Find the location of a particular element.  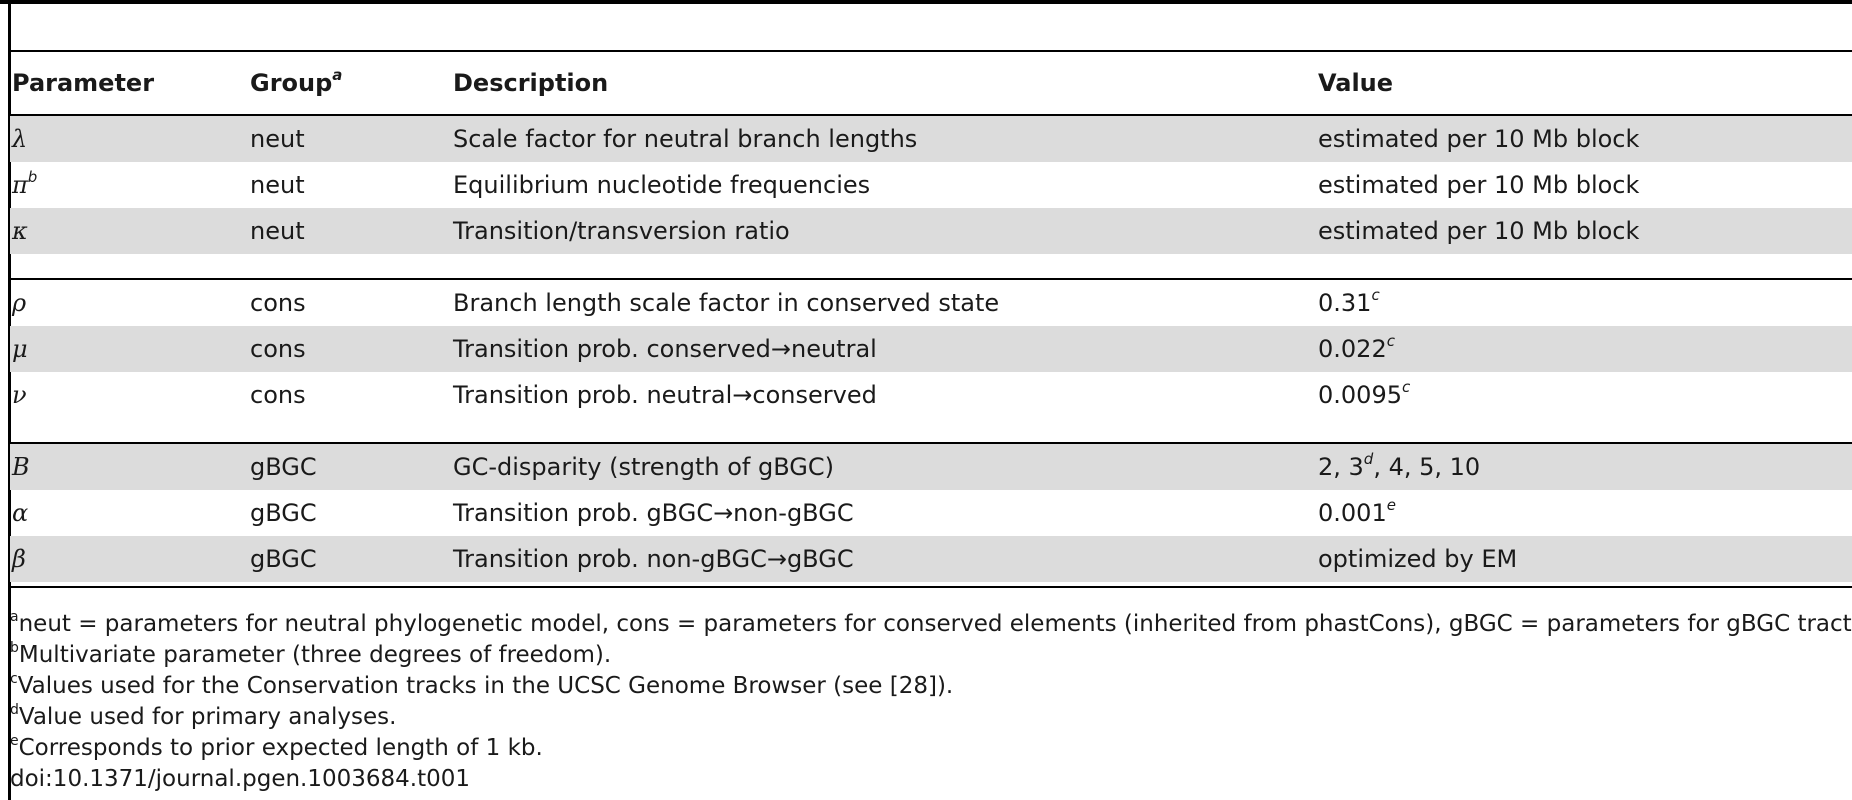

header-description: Description is located at coordinates (531, 83).